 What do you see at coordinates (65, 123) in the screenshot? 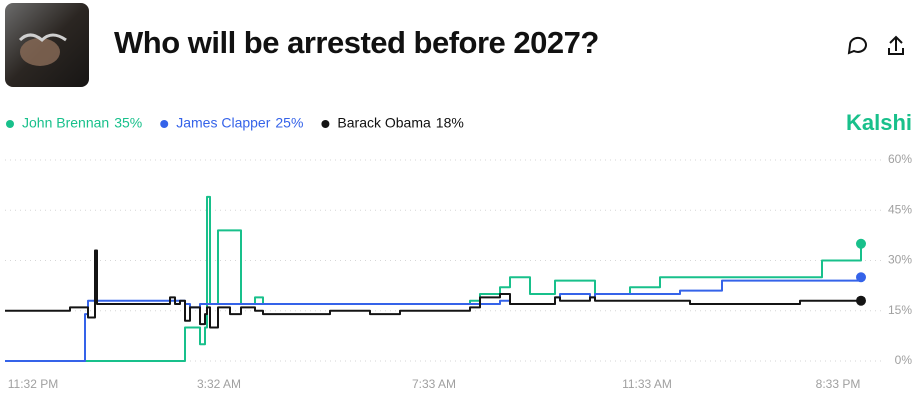
I see `legend-label: John Brennan` at bounding box center [65, 123].